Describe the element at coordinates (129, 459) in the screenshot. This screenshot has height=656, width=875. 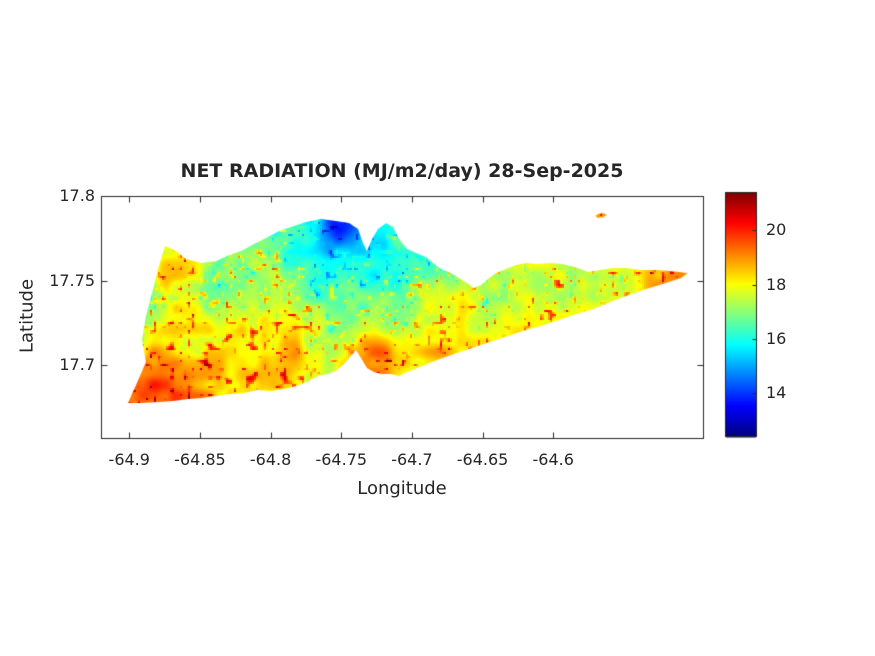
I see `x-tick-label: -64.9` at that location.